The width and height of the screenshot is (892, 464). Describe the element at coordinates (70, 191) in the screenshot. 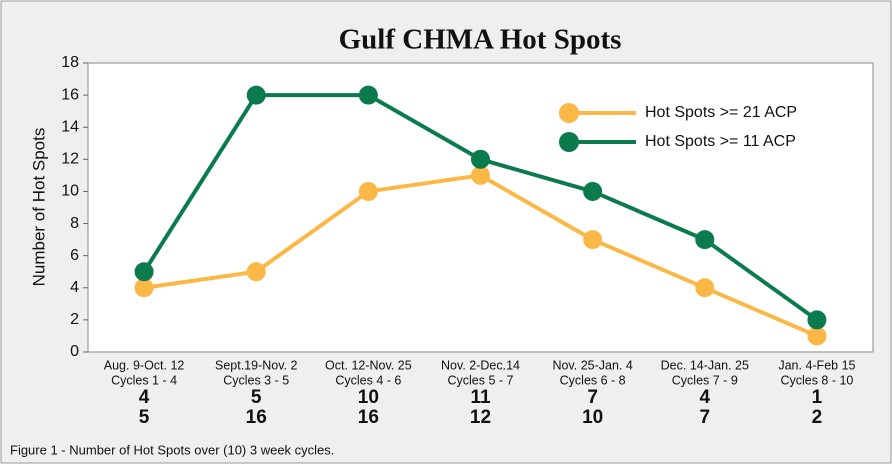

I see `y-tick-label: 10` at that location.